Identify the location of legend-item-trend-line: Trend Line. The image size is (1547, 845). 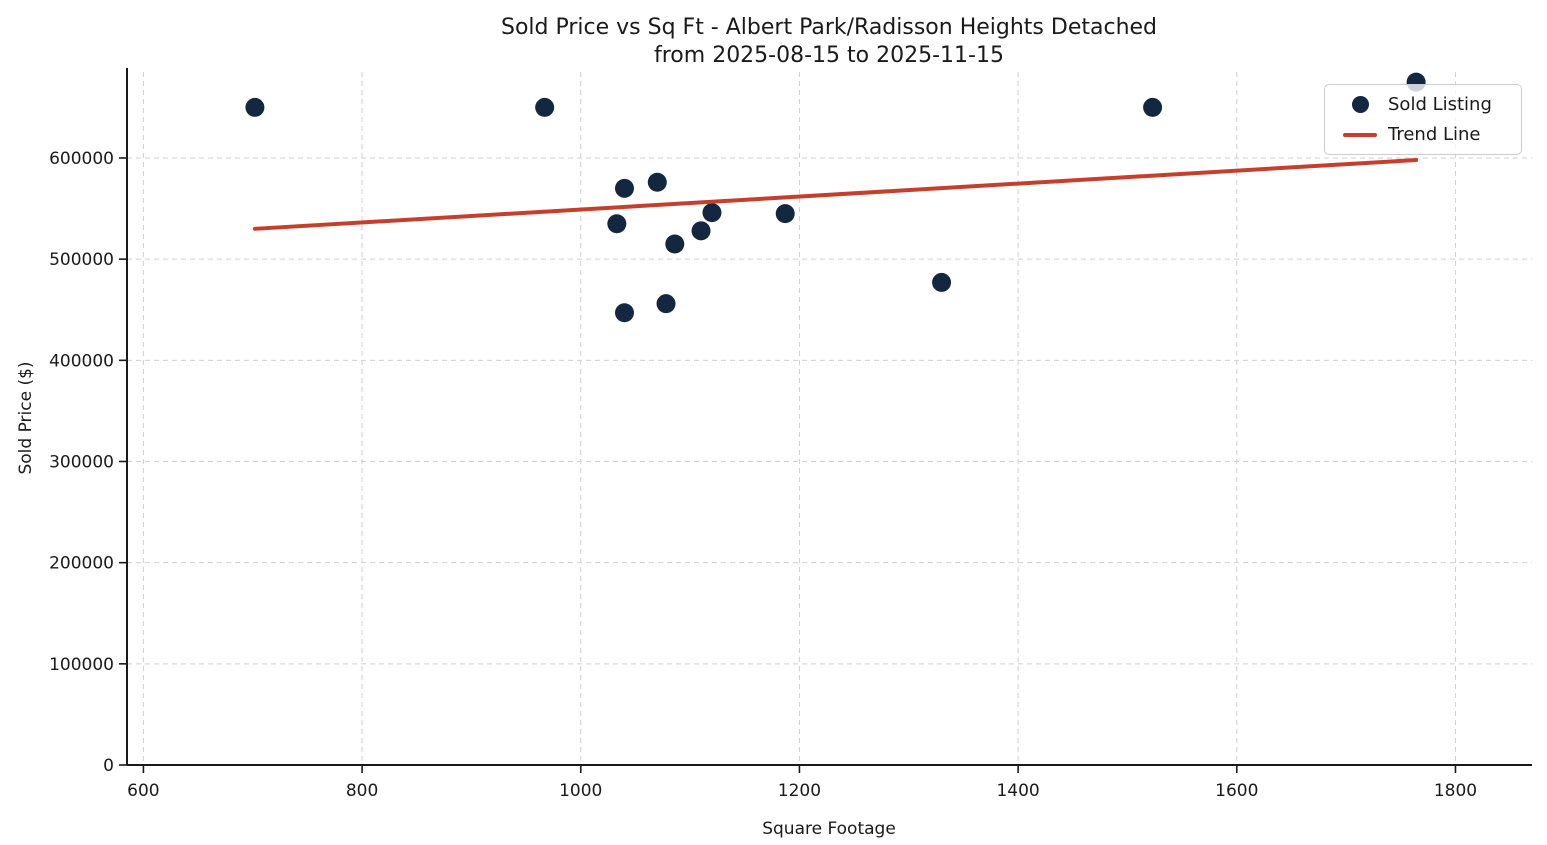
(1423, 134).